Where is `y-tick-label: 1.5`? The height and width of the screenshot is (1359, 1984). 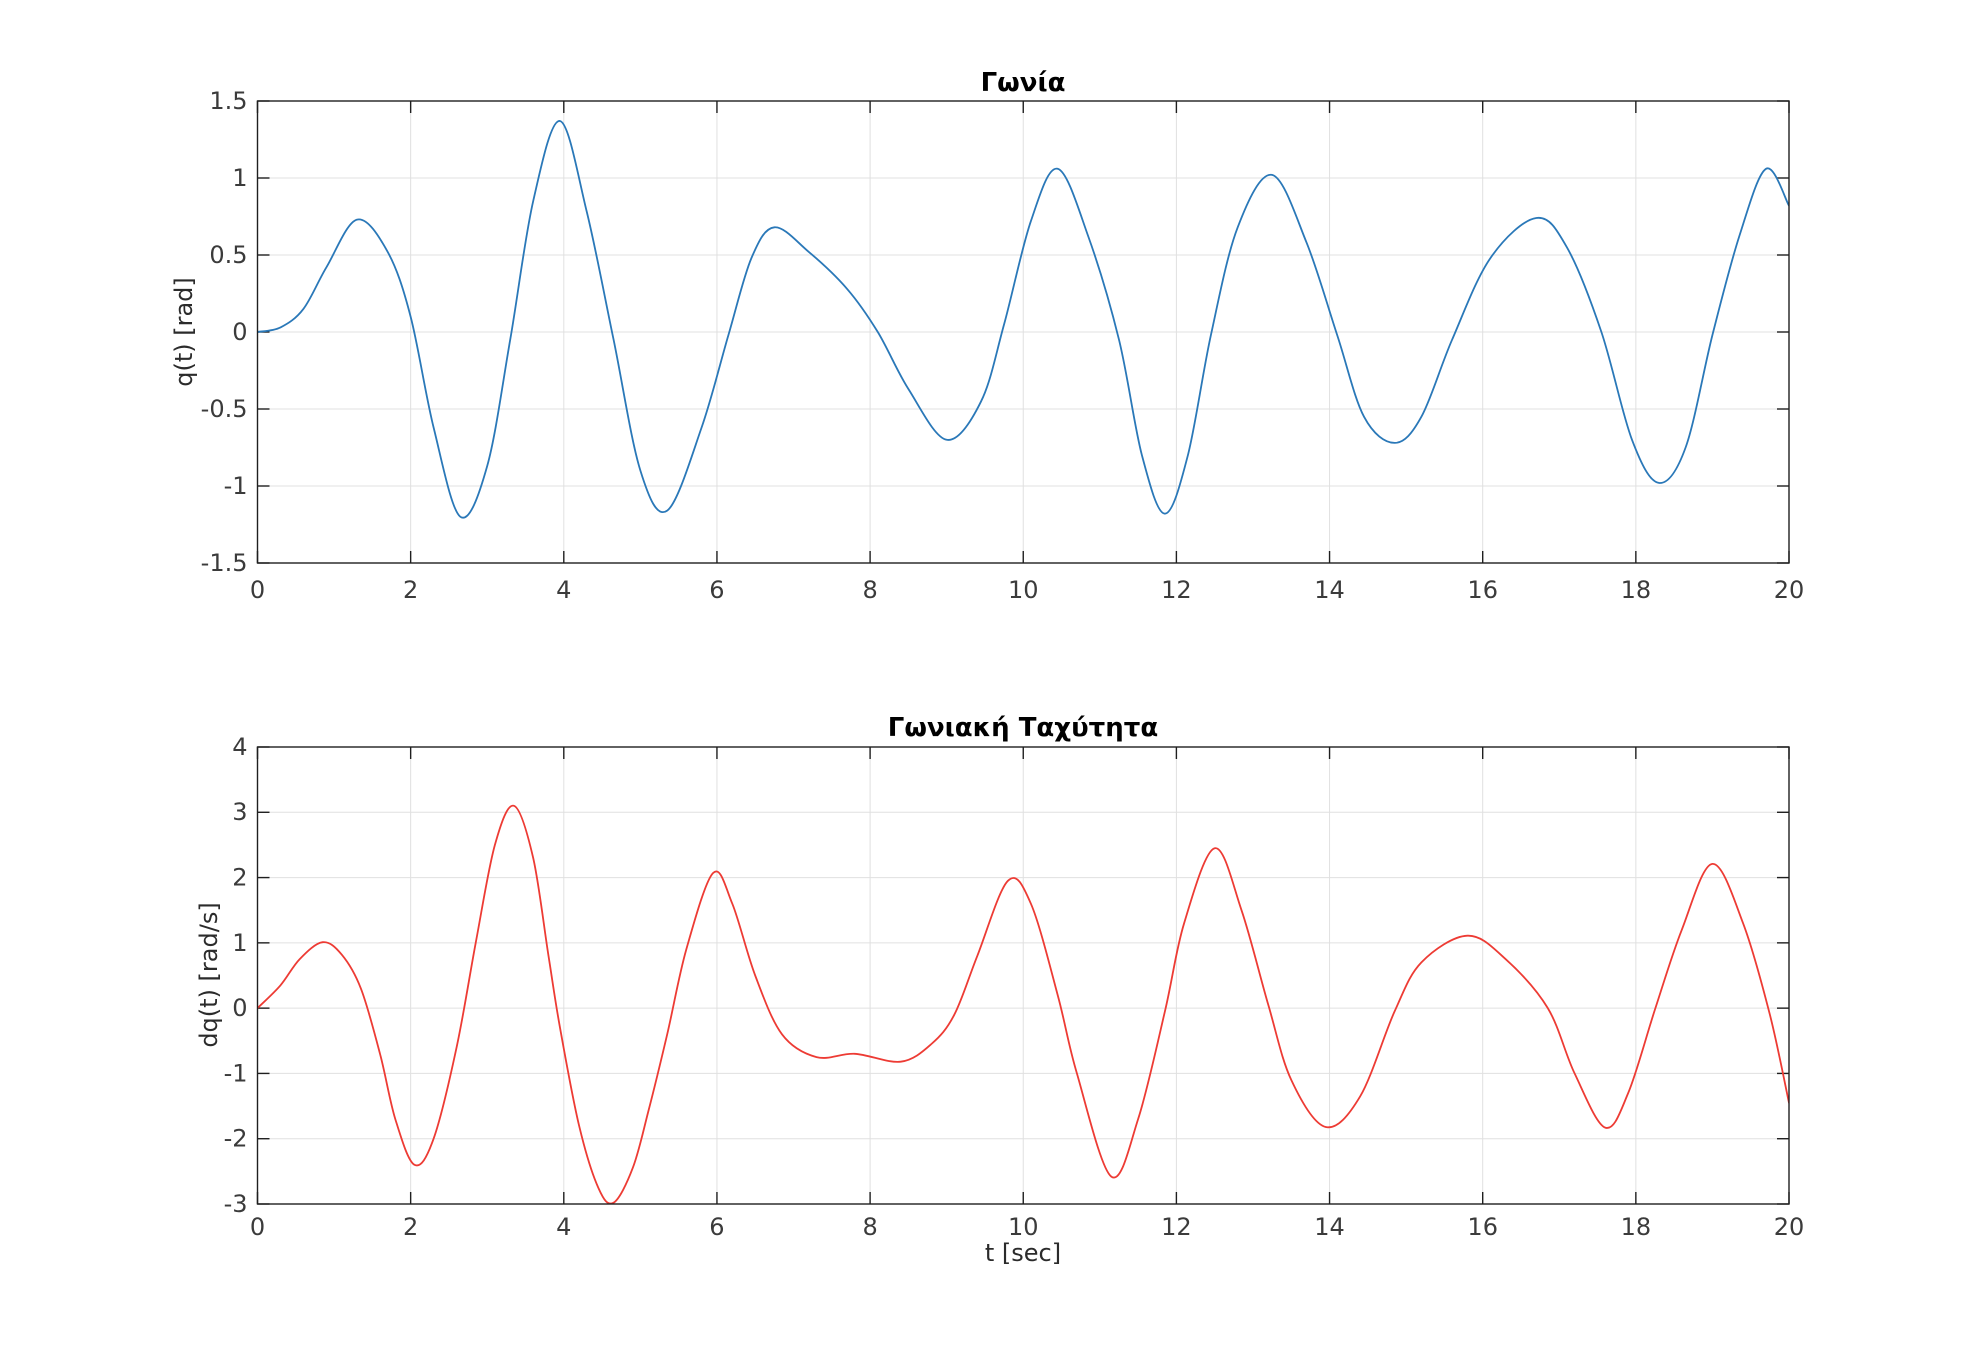 y-tick-label: 1.5 is located at coordinates (228, 101).